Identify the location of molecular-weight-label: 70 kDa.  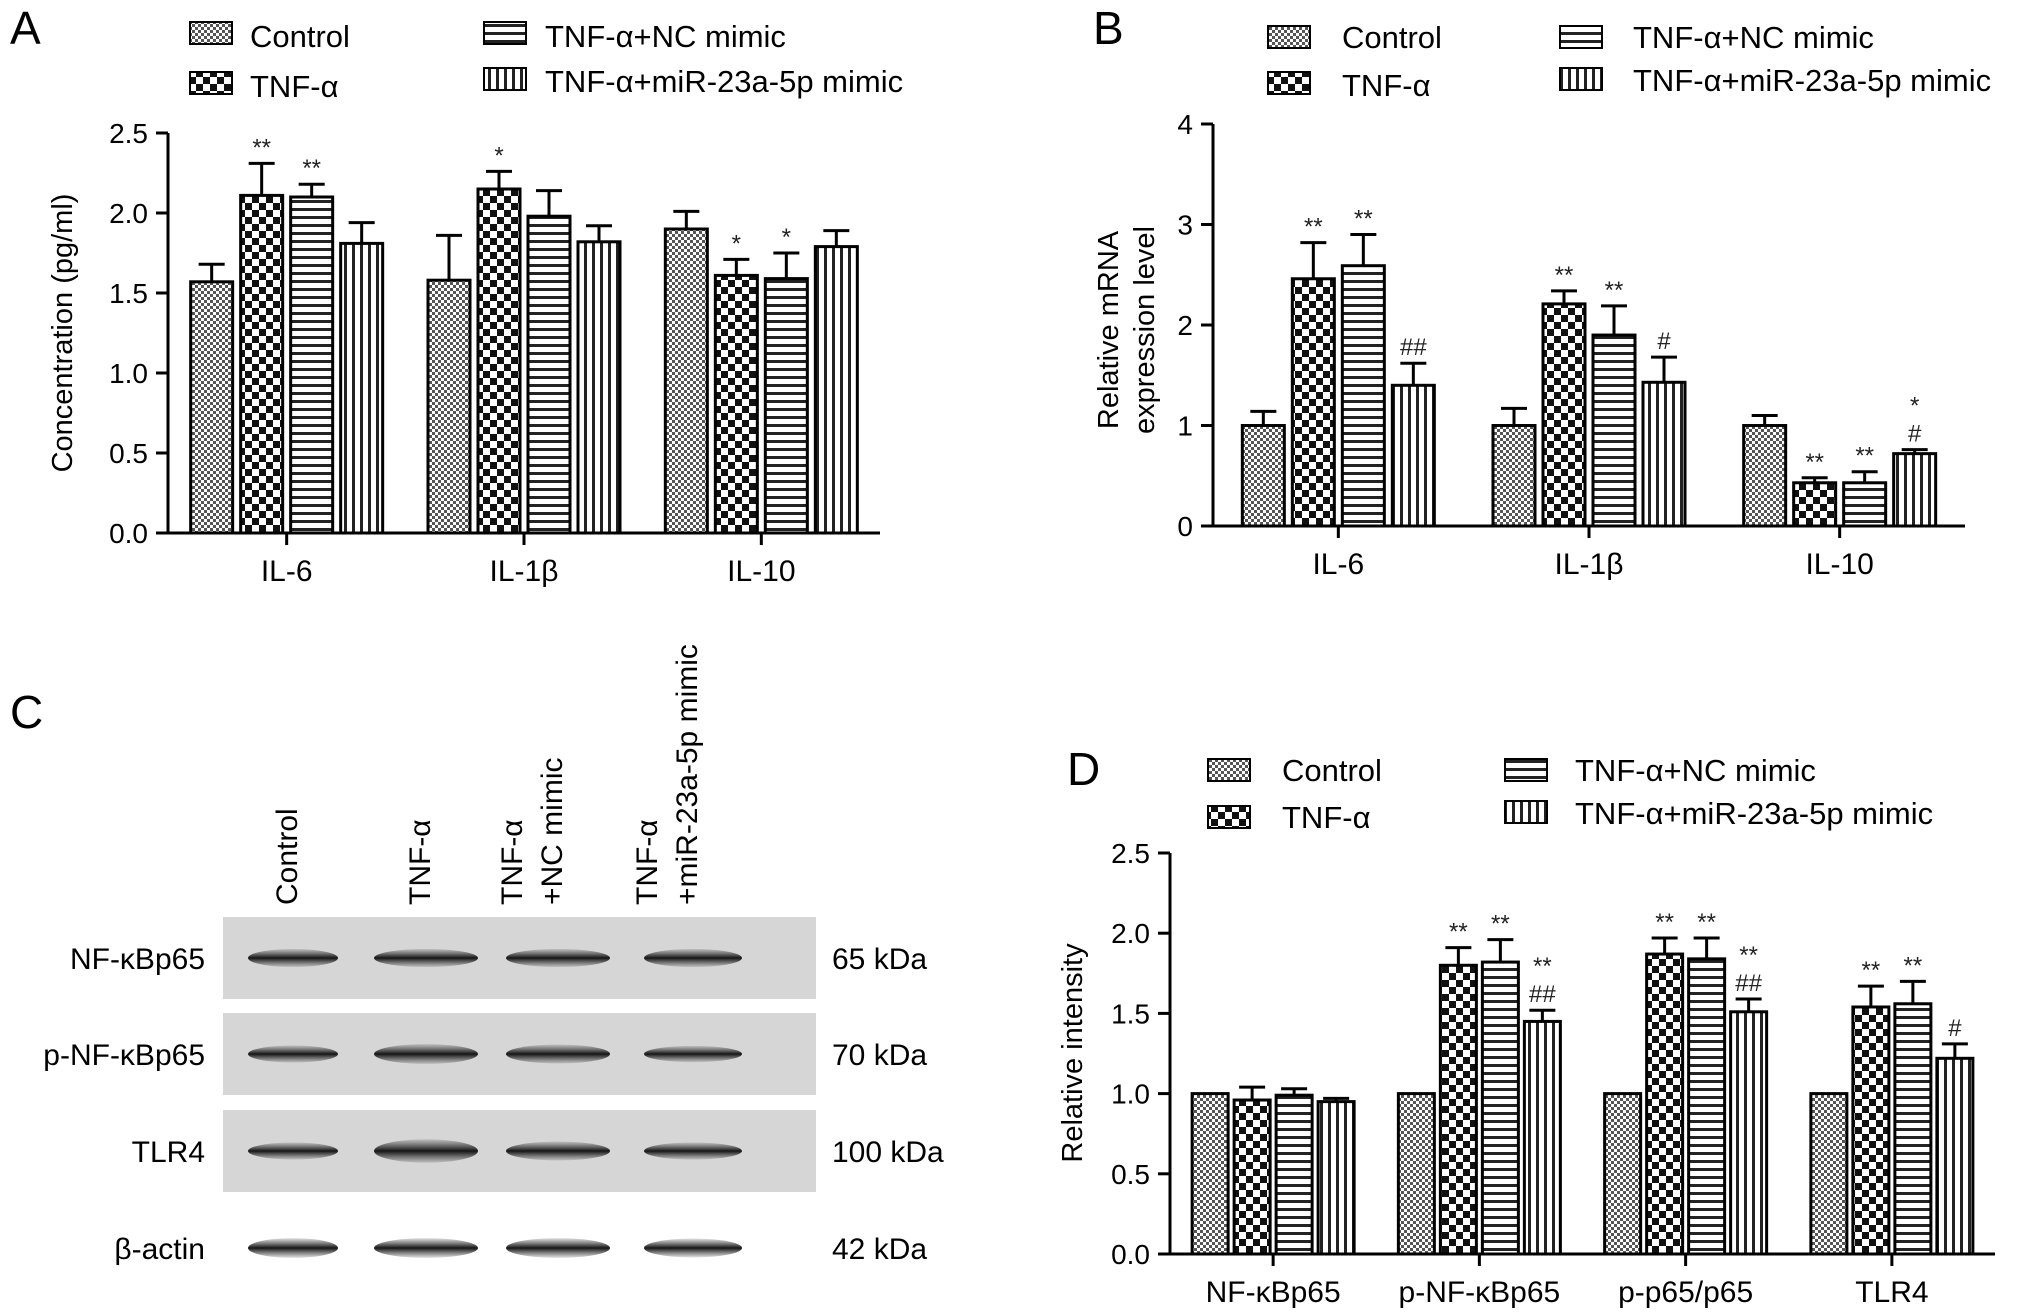
(879, 1055).